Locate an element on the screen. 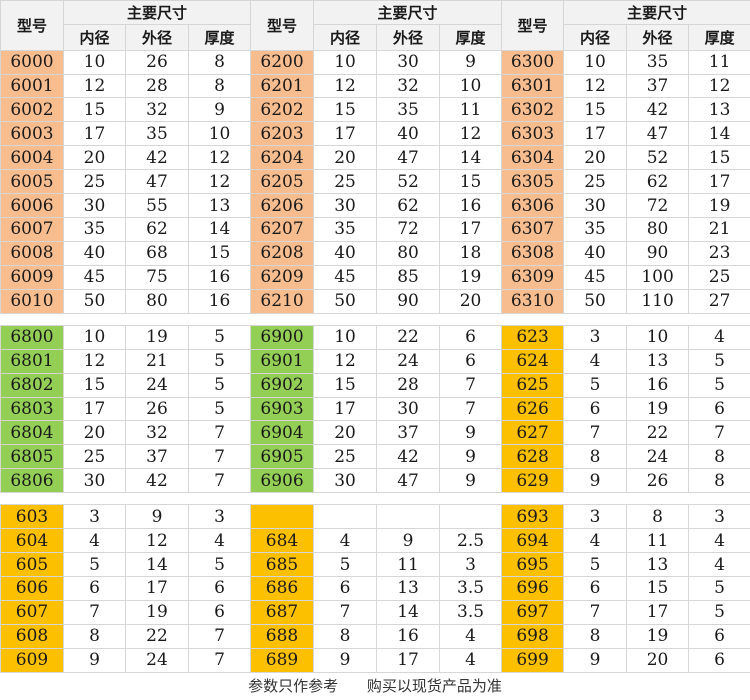 The image size is (750, 700). thickness-cell: 21 is located at coordinates (719, 229).